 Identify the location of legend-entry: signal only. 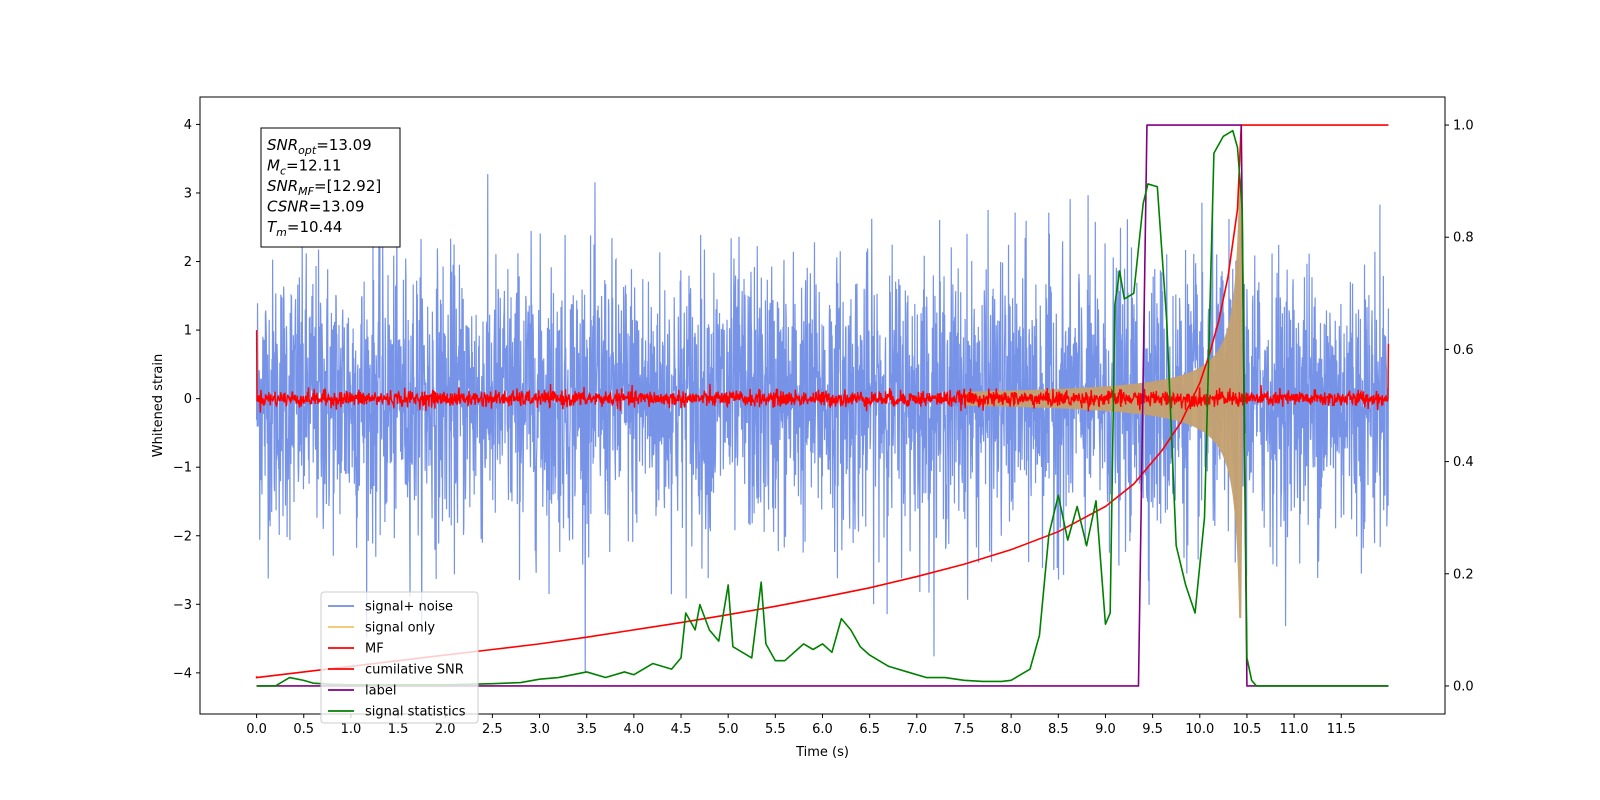
(400, 628).